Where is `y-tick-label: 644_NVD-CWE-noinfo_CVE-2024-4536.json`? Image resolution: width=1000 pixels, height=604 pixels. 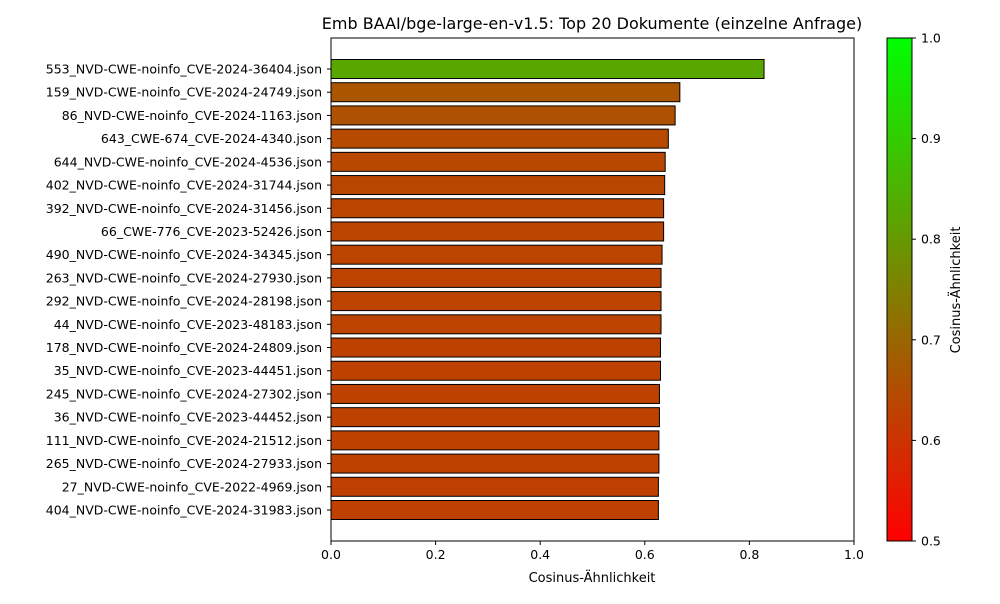 y-tick-label: 644_NVD-CWE-noinfo_CVE-2024-4536.json is located at coordinates (188, 161).